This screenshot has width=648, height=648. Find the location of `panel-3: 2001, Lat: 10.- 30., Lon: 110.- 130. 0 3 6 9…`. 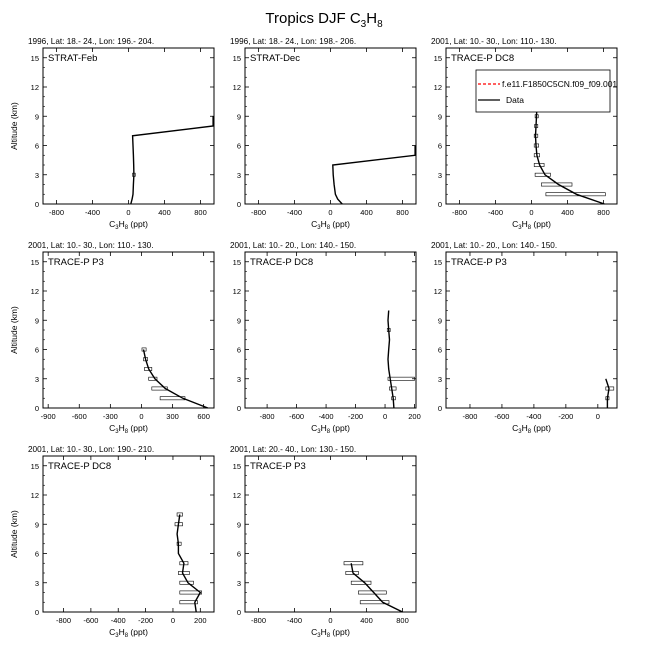

panel-3: 2001, Lat: 10.- 30., Lon: 110.- 130. 0 3 6 9… is located at coordinates (524, 134).